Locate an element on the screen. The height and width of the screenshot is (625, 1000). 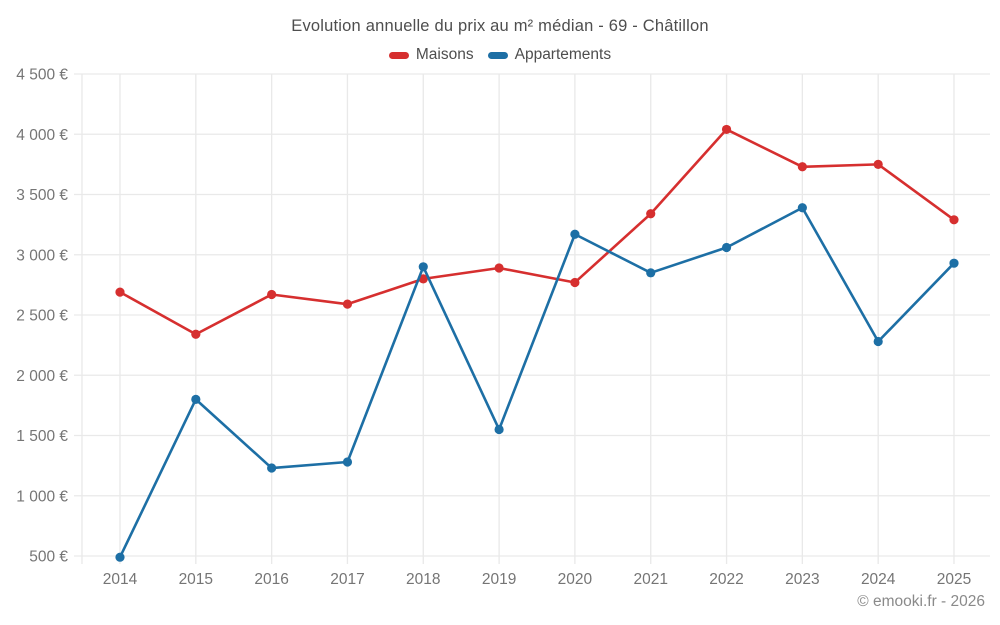
x-tick-label: 2024 is located at coordinates (878, 579).